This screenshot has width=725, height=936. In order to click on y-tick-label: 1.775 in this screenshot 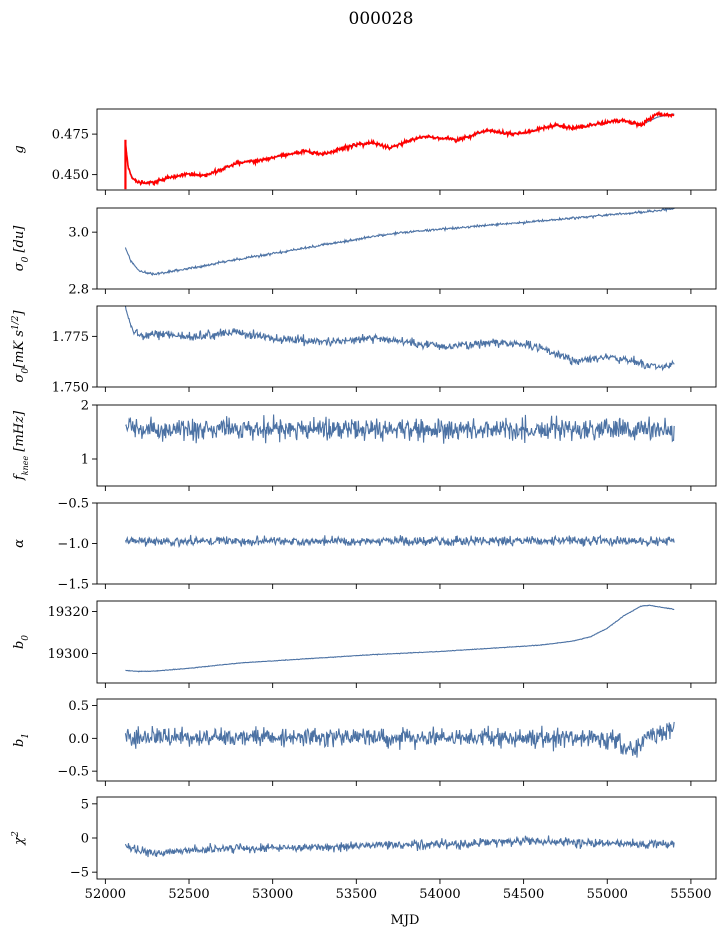, I will do `click(70, 337)`.